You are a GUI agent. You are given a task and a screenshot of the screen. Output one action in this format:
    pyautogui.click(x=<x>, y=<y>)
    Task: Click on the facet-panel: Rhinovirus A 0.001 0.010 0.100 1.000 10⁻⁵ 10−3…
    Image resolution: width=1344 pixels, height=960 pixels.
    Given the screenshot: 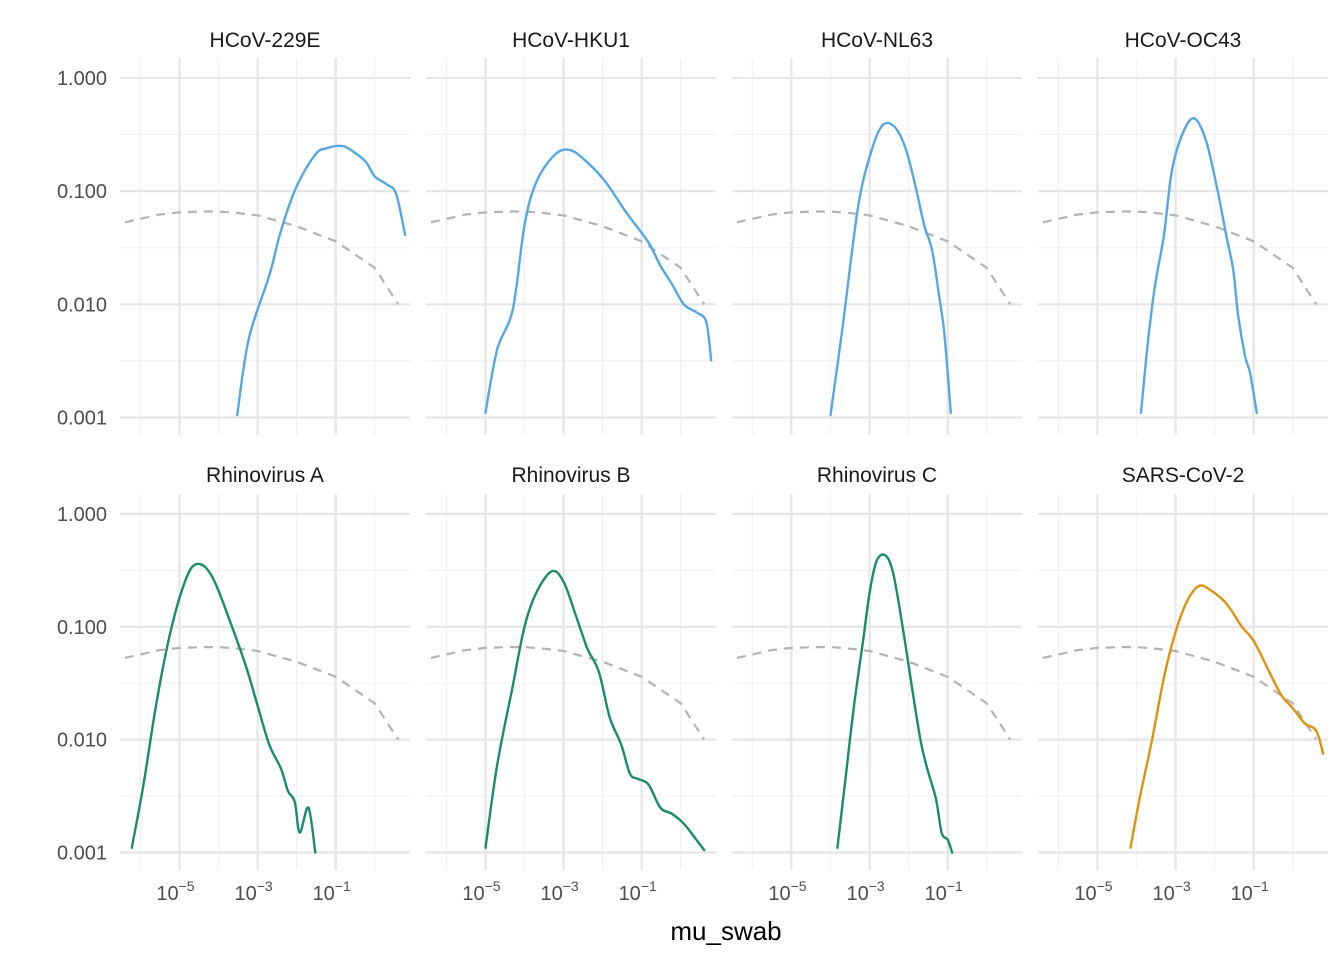 What is the action you would take?
    pyautogui.click(x=233, y=684)
    